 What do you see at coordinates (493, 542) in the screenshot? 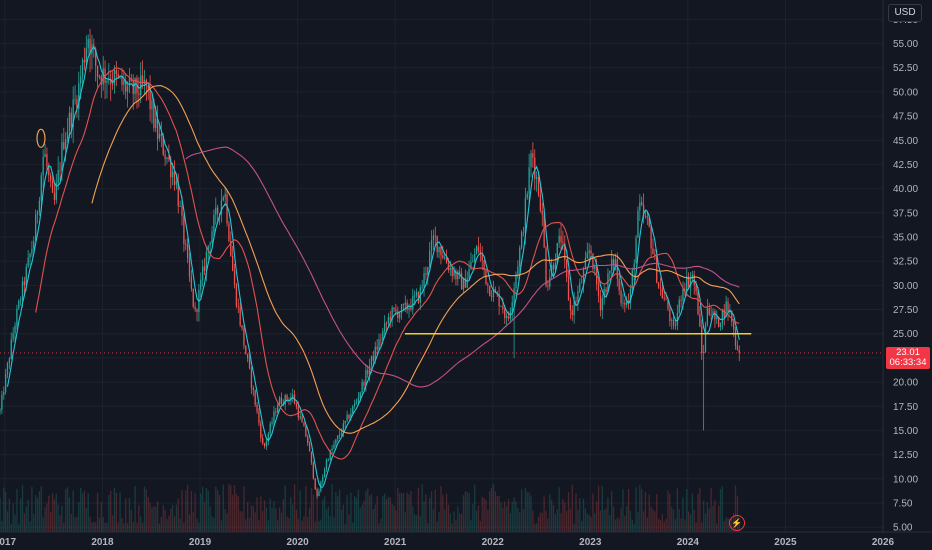
I see `x-tick-label: 2022` at bounding box center [493, 542].